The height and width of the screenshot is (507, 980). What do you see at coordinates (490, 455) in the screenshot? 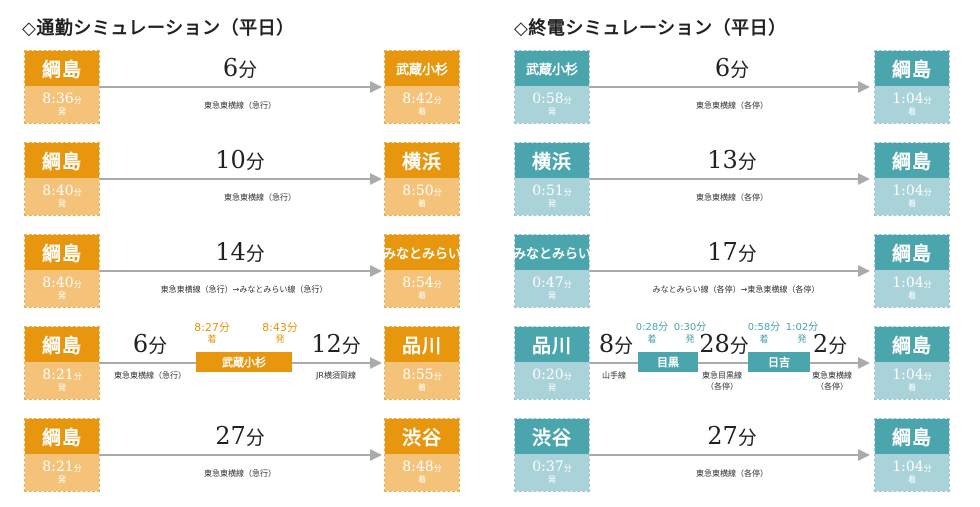
I see `last-train-row: 渋谷 0:37分発 27分 東急東横線（各停） 綱島 1:04分着` at bounding box center [490, 455].